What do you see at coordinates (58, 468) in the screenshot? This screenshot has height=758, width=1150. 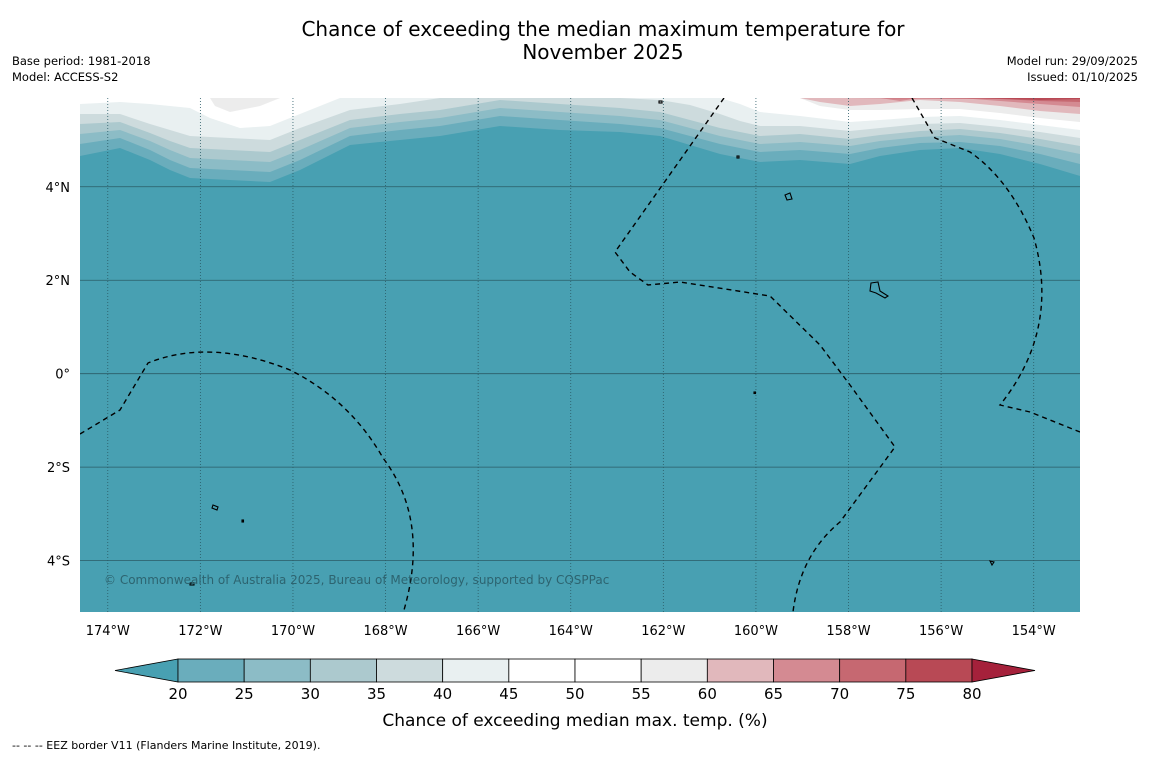 I see `latitude-label: 2°S` at bounding box center [58, 468].